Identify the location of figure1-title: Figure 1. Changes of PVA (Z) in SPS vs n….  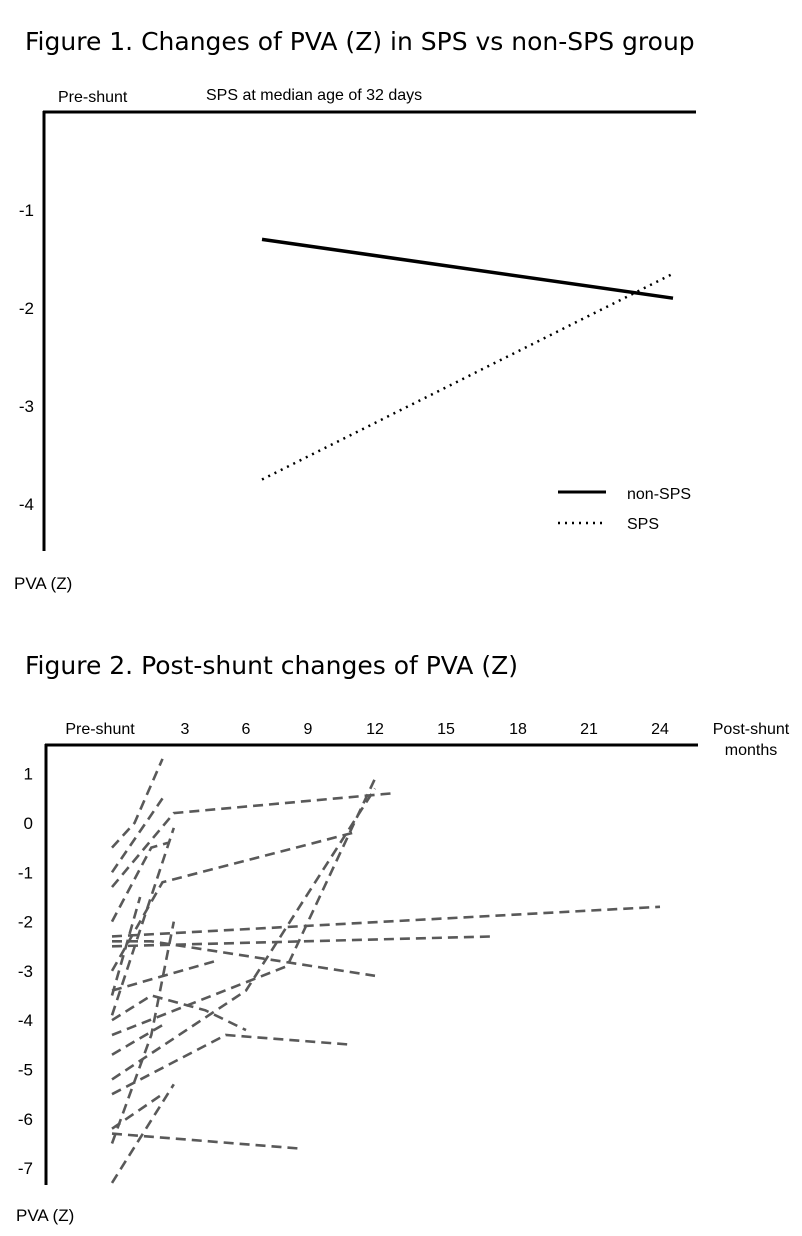
(360, 41).